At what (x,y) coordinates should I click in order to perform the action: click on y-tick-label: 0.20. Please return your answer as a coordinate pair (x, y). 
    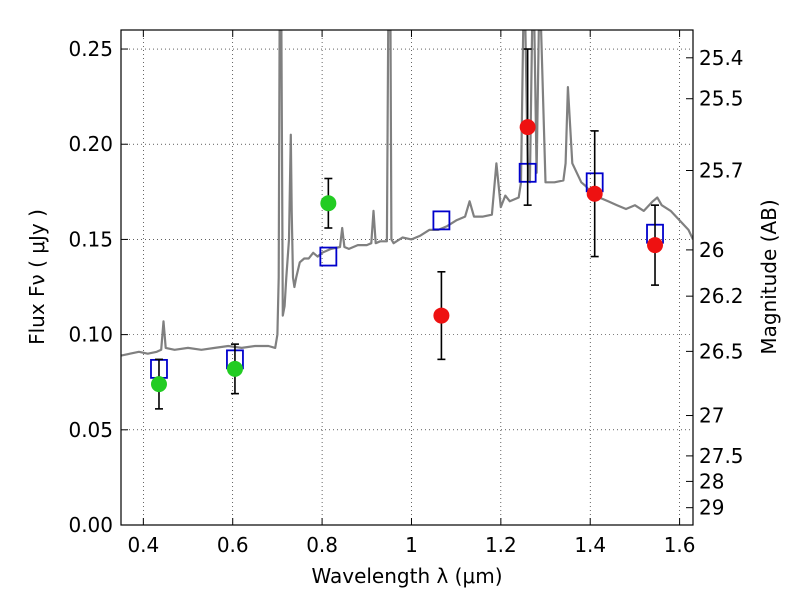
    Looking at the image, I should click on (90, 144).